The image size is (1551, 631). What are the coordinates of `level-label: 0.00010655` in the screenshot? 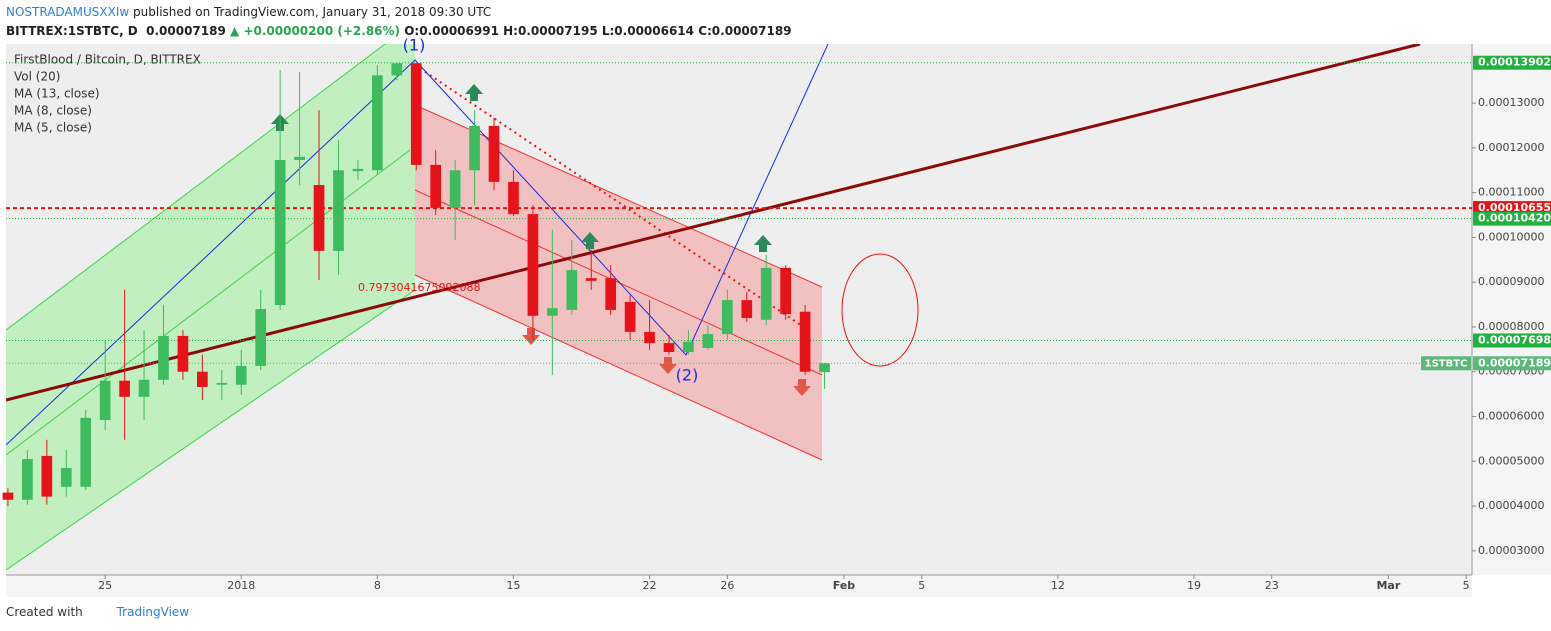 It's located at (1514, 207).